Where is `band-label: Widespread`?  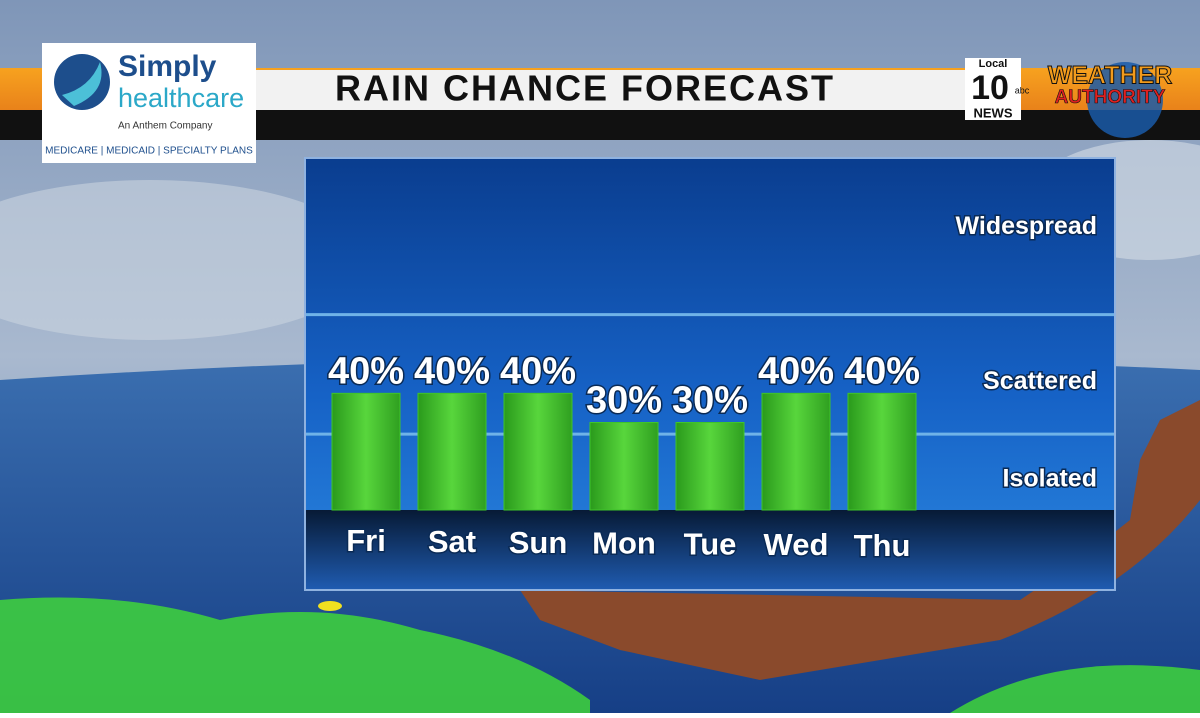 band-label: Widespread is located at coordinates (1026, 226).